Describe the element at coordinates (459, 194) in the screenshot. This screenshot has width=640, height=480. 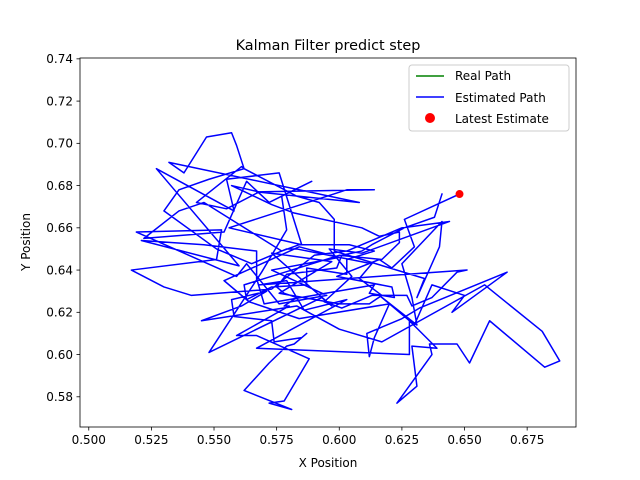
I see `data-point-latest-estimate` at that location.